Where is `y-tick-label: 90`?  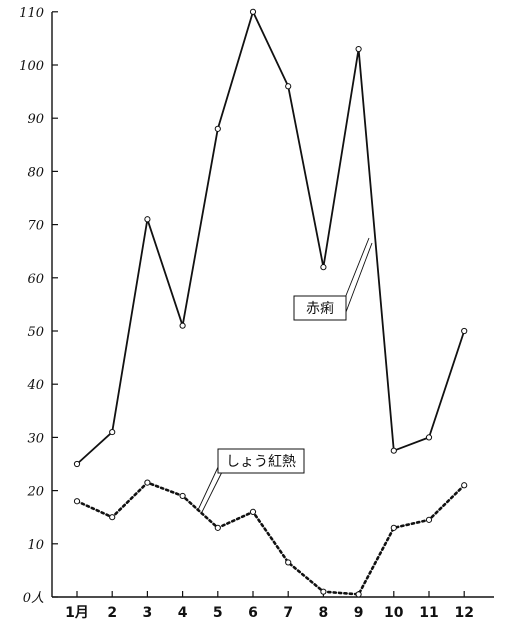
y-tick-label: 90 is located at coordinates (35, 119).